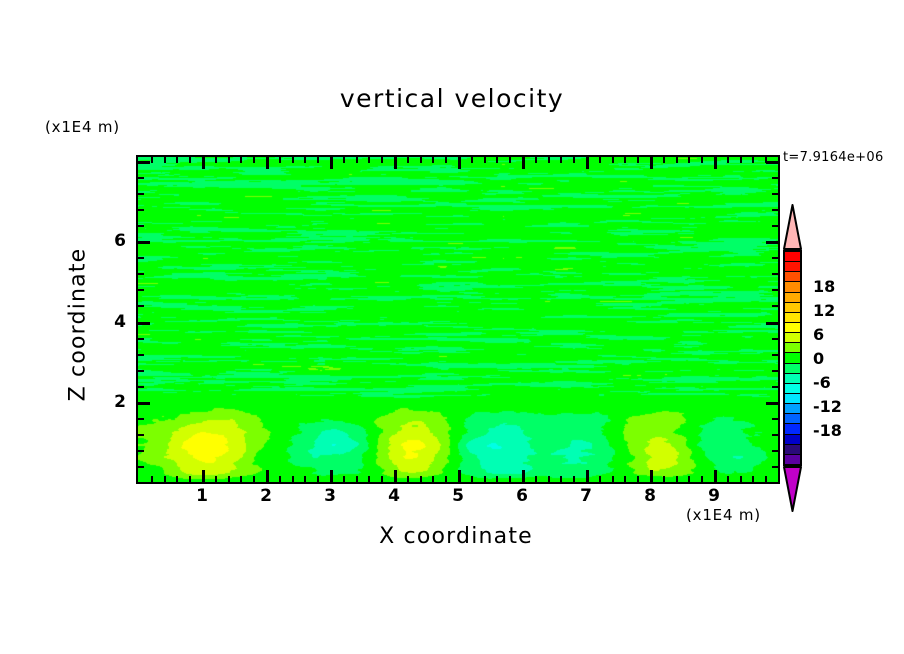 The height and width of the screenshot is (654, 904). I want to click on colorbar-tick-label: 12, so click(824, 310).